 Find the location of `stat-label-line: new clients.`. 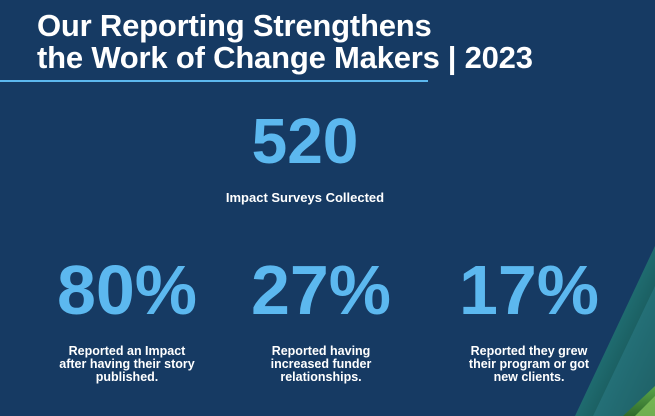

stat-label-line: new clients. is located at coordinates (529, 377).